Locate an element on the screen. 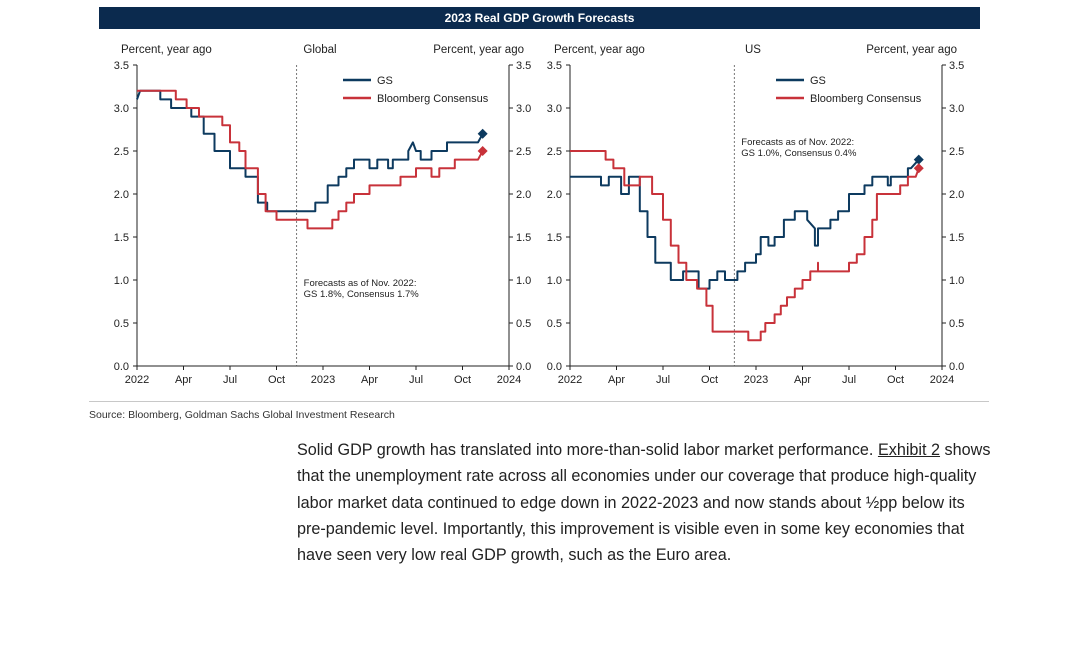 This screenshot has height=669, width=1080. panel-global-panel-title: Global is located at coordinates (319, 50).